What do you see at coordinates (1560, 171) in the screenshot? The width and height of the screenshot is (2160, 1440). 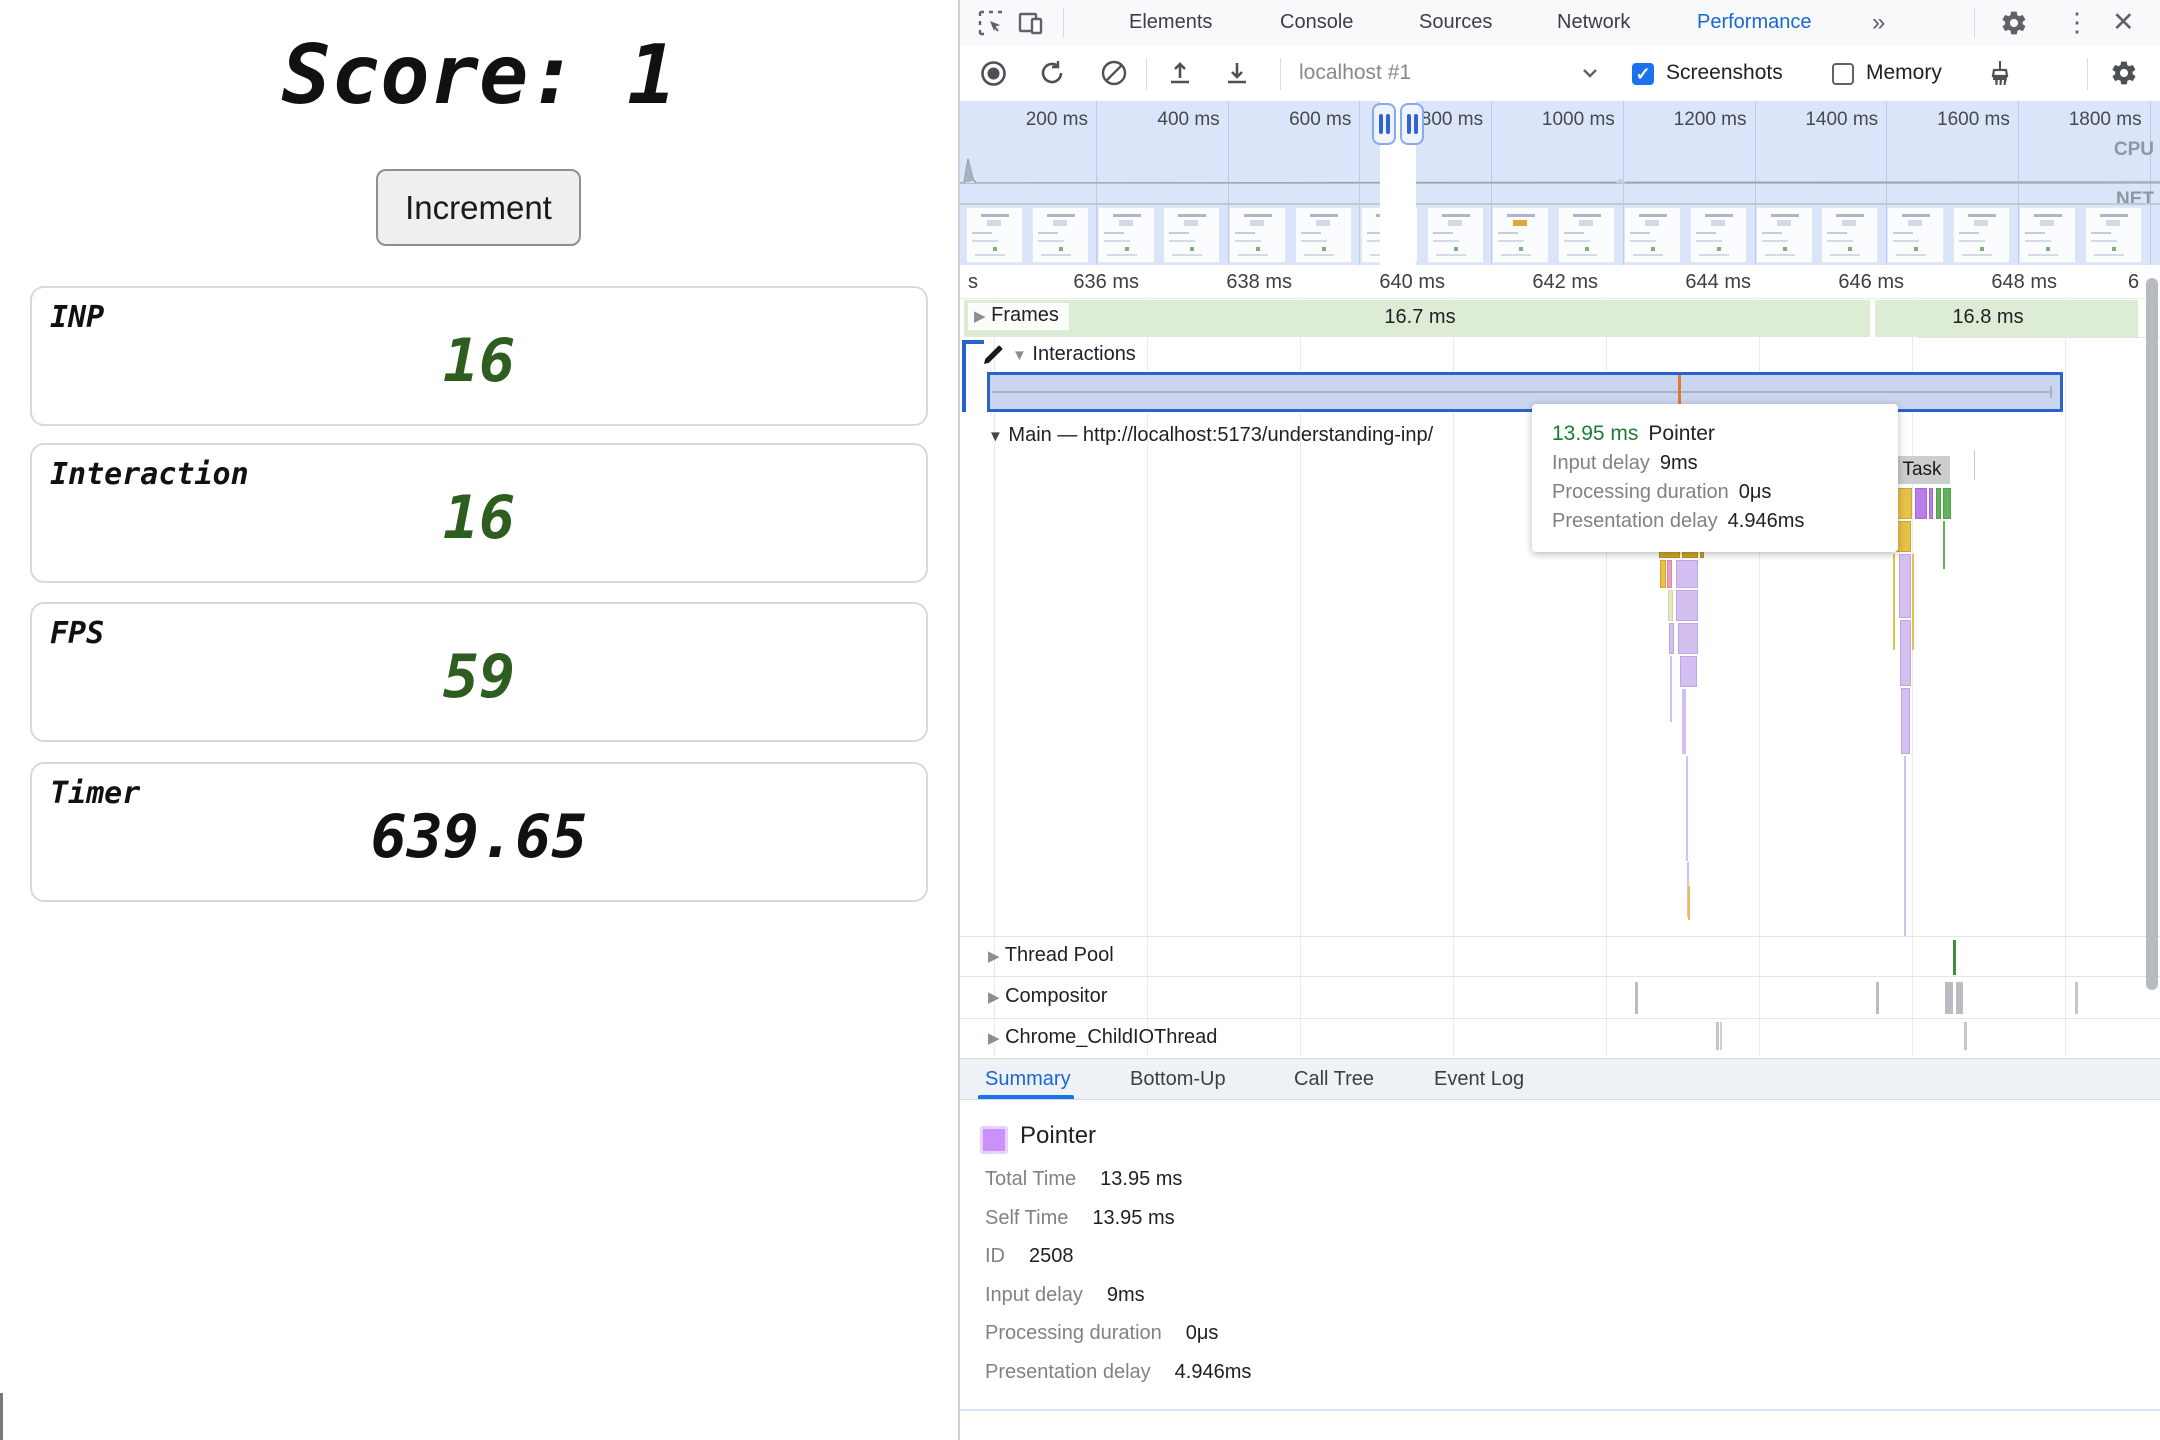 I see `cpu-activity-graph` at bounding box center [1560, 171].